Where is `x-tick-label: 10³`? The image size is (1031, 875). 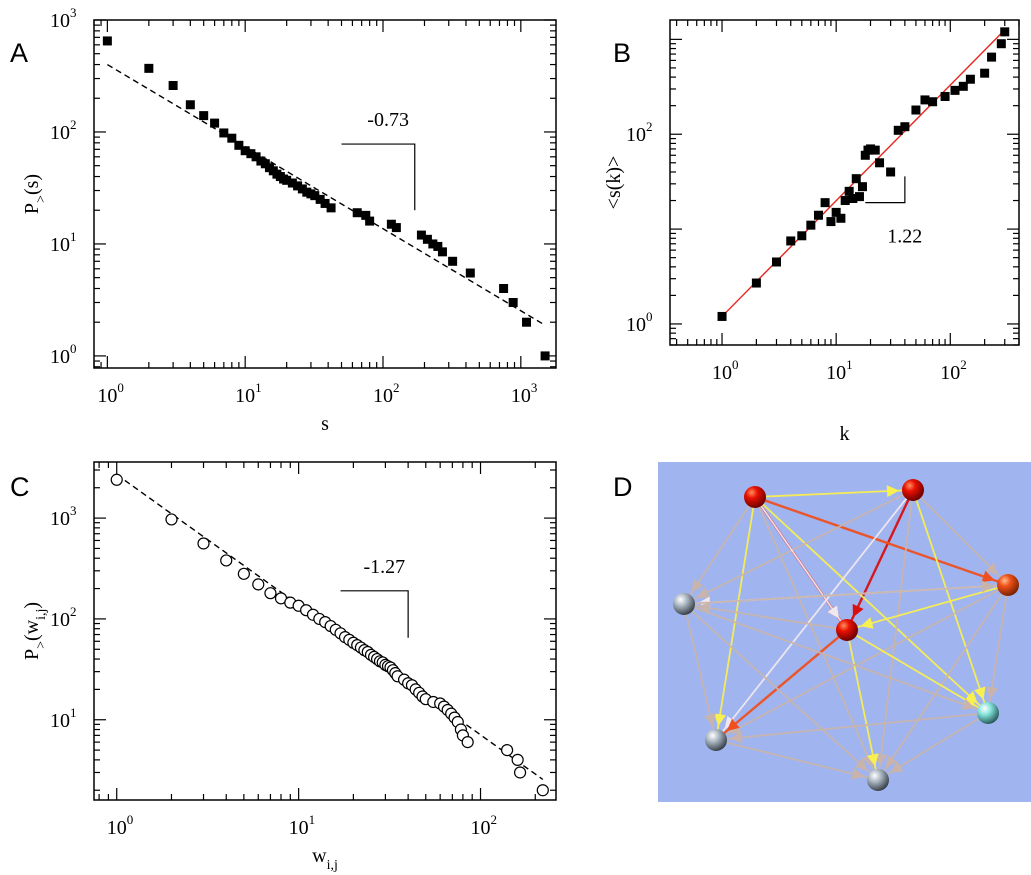
x-tick-label: 10³ is located at coordinates (524, 393).